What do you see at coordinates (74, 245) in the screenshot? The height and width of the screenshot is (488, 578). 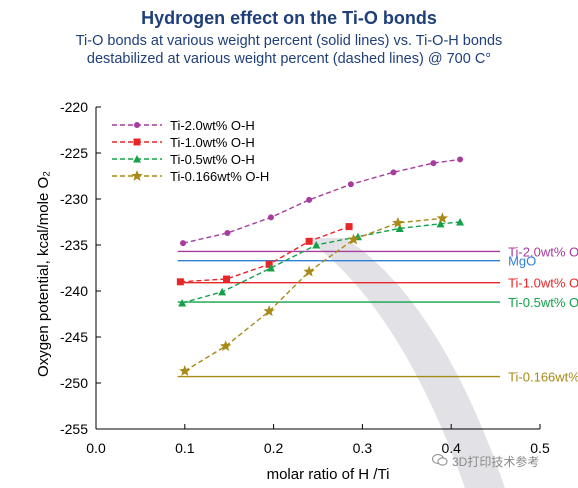 I see `y-tick-label: -235` at bounding box center [74, 245].